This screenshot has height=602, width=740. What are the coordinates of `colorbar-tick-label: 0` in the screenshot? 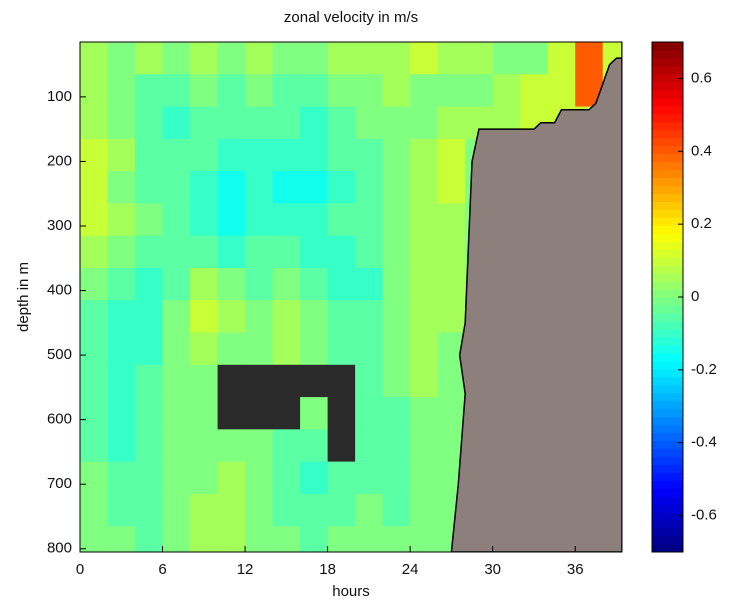 It's located at (695, 296).